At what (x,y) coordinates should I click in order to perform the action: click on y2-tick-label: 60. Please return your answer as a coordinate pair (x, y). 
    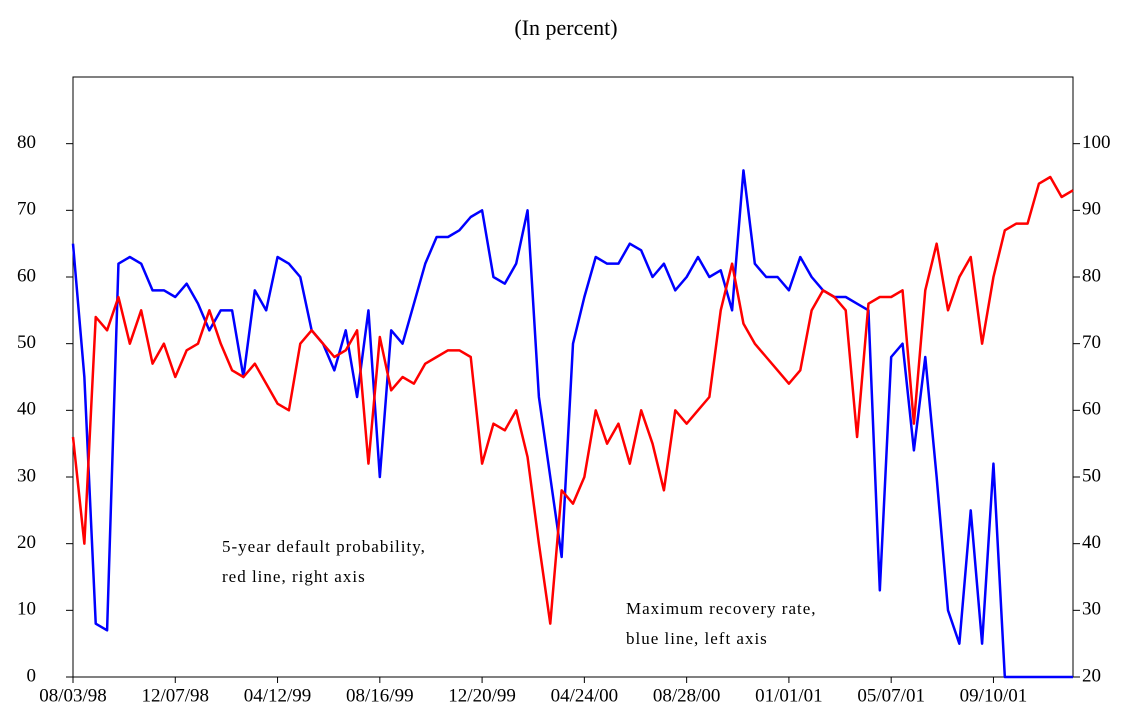
    Looking at the image, I should click on (1091, 409).